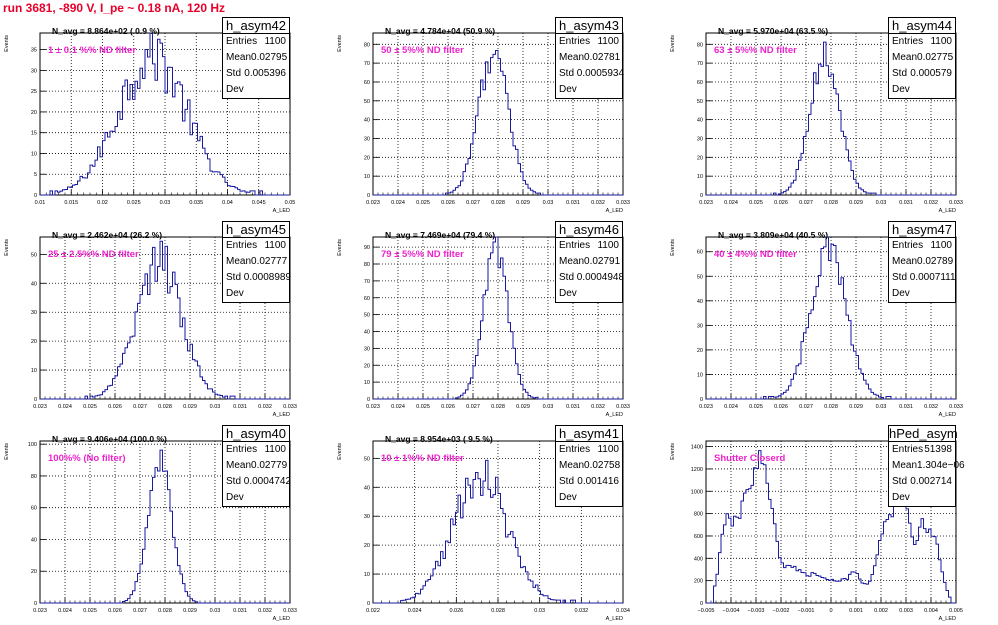 This screenshot has width=998, height=625. I want to click on stats-row: Std Dev 0.001416, so click(589, 490).